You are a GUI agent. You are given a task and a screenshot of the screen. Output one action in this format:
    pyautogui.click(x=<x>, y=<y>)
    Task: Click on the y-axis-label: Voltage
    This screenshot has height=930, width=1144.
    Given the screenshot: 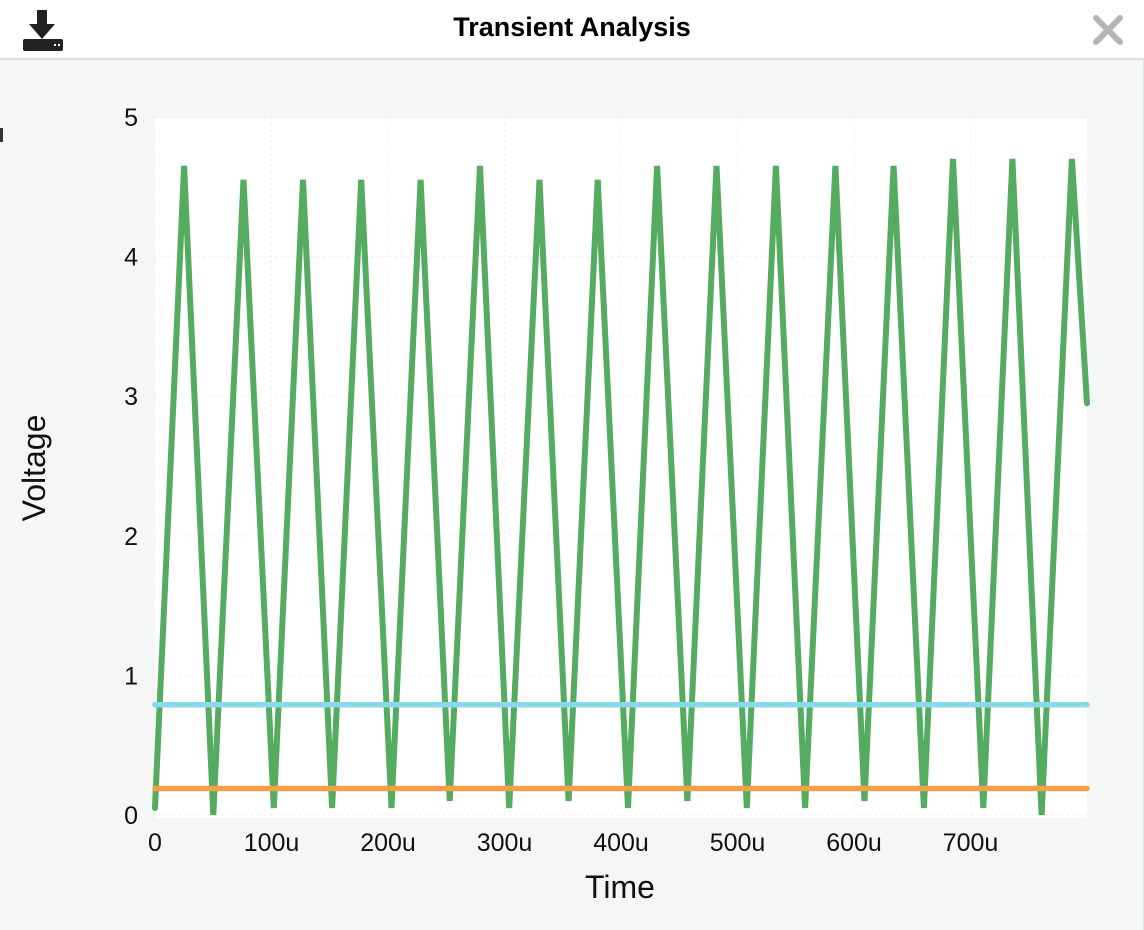 What is the action you would take?
    pyautogui.click(x=34, y=468)
    